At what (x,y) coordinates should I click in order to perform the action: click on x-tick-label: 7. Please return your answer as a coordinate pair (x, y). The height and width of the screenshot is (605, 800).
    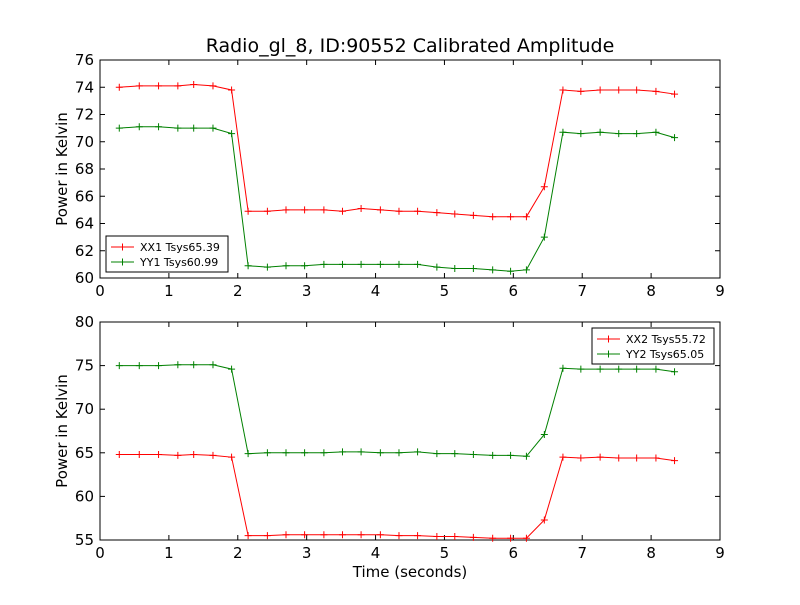
    Looking at the image, I should click on (582, 291).